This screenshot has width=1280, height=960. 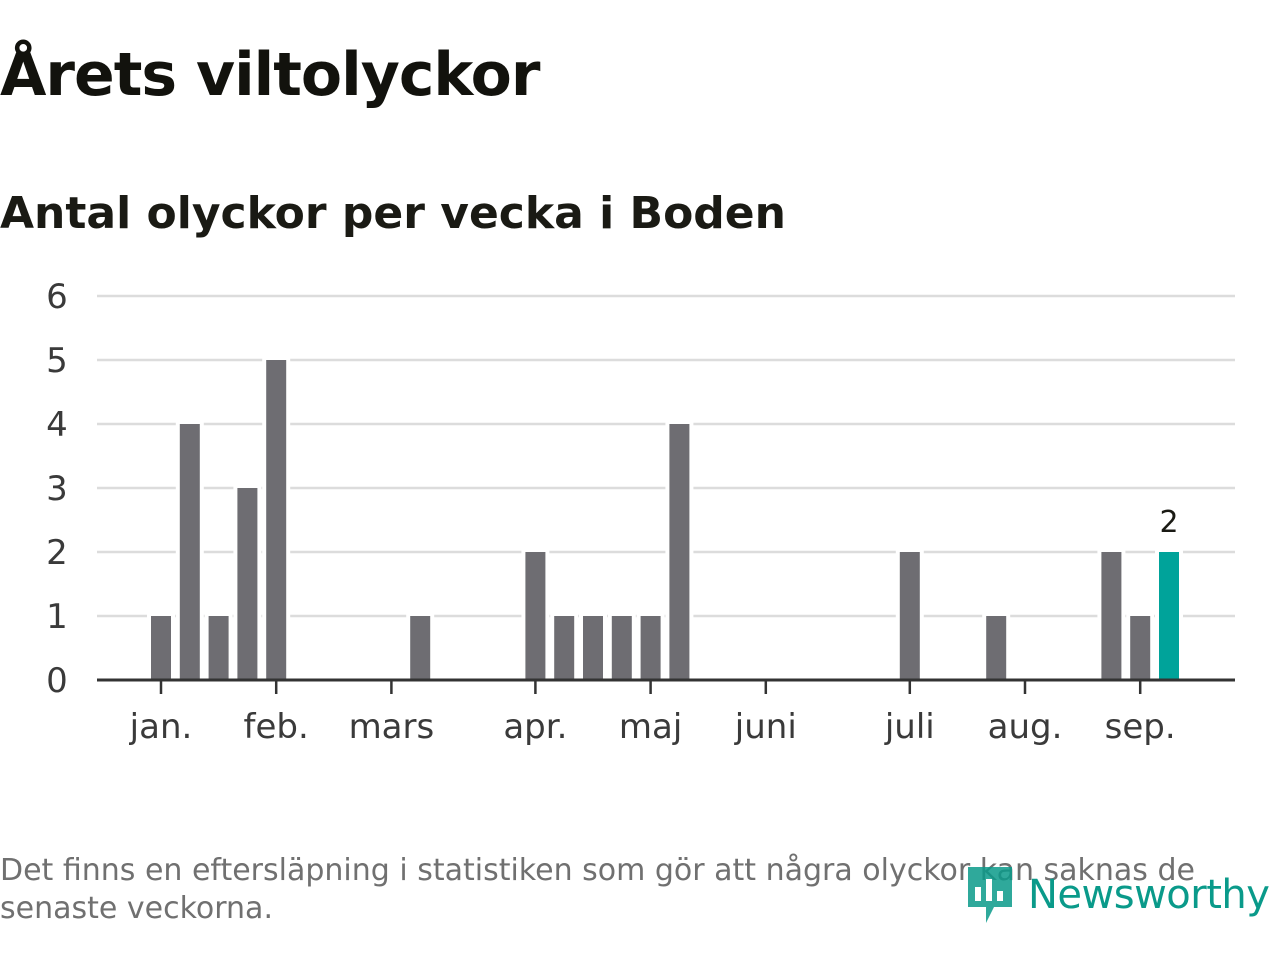 What do you see at coordinates (161, 727) in the screenshot?
I see `x-tick-label: jan.` at bounding box center [161, 727].